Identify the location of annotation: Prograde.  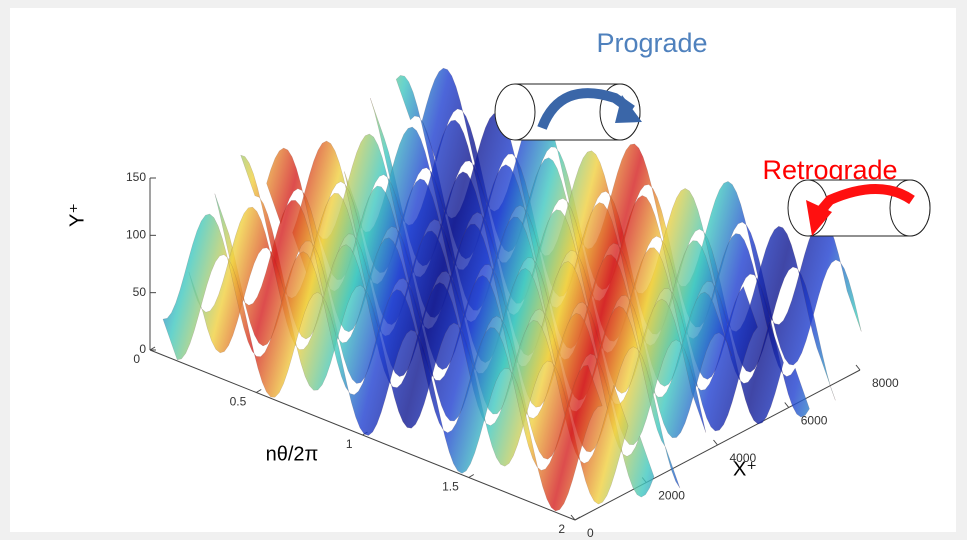
(651, 43).